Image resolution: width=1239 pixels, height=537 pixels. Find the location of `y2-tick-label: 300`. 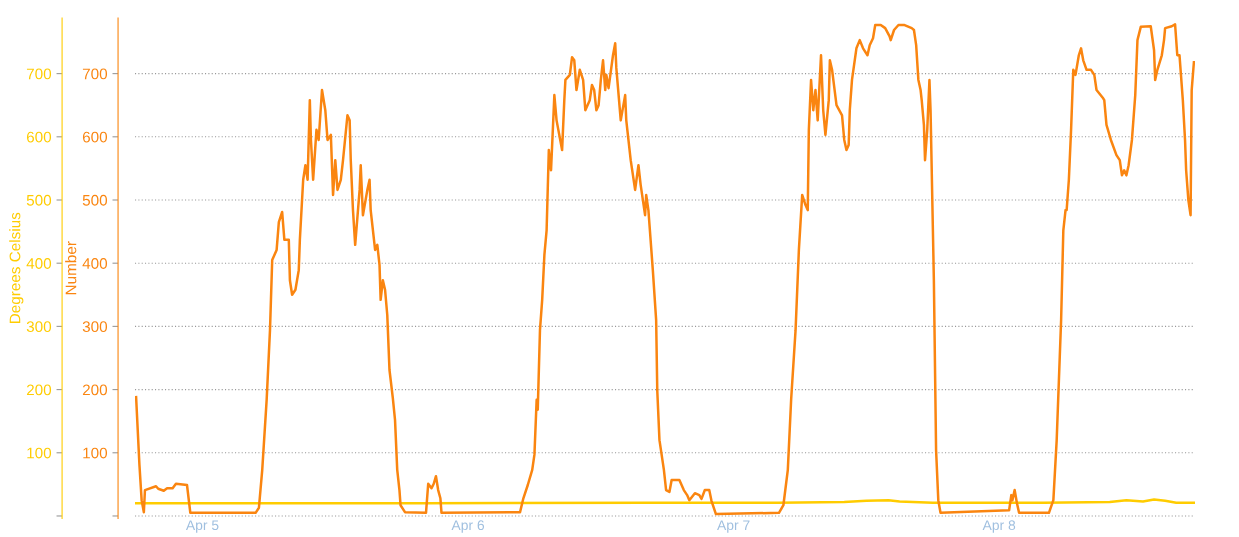

y2-tick-label: 300 is located at coordinates (95, 327).